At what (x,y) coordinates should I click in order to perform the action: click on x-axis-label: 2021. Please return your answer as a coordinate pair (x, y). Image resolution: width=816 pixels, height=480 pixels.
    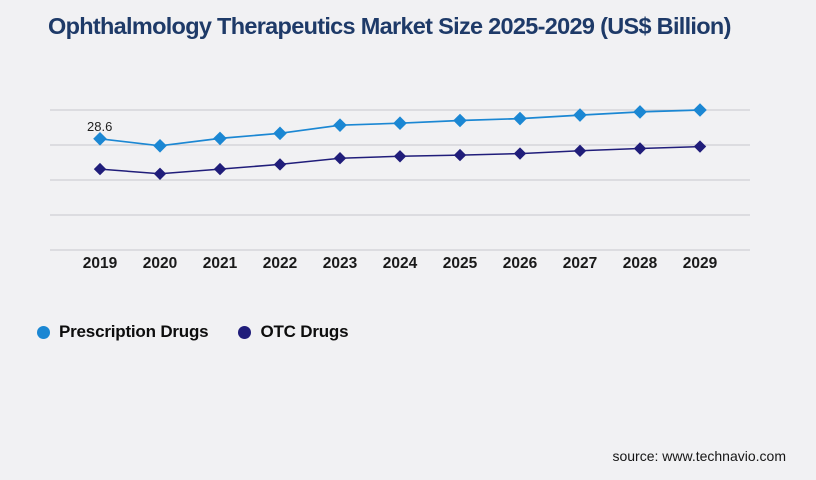
    Looking at the image, I should click on (220, 263).